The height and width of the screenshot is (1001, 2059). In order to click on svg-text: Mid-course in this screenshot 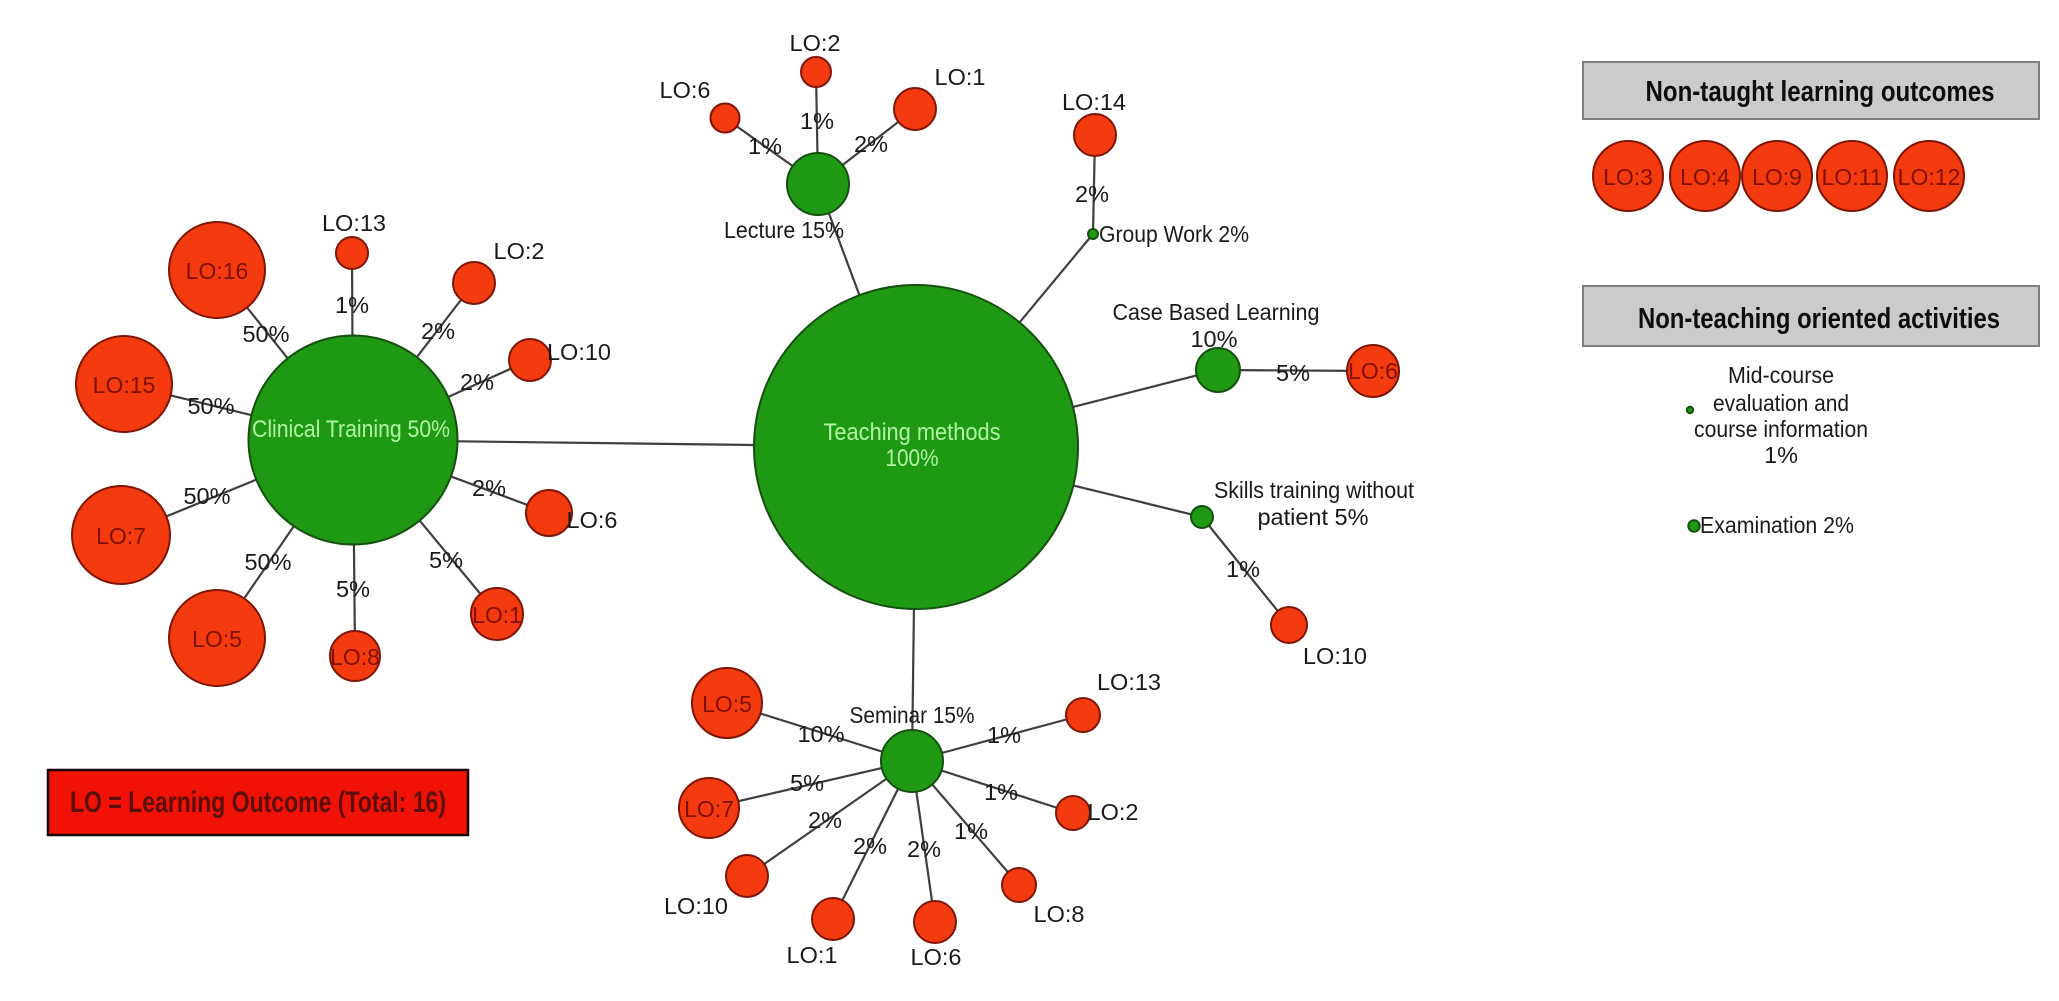, I will do `click(1781, 375)`.